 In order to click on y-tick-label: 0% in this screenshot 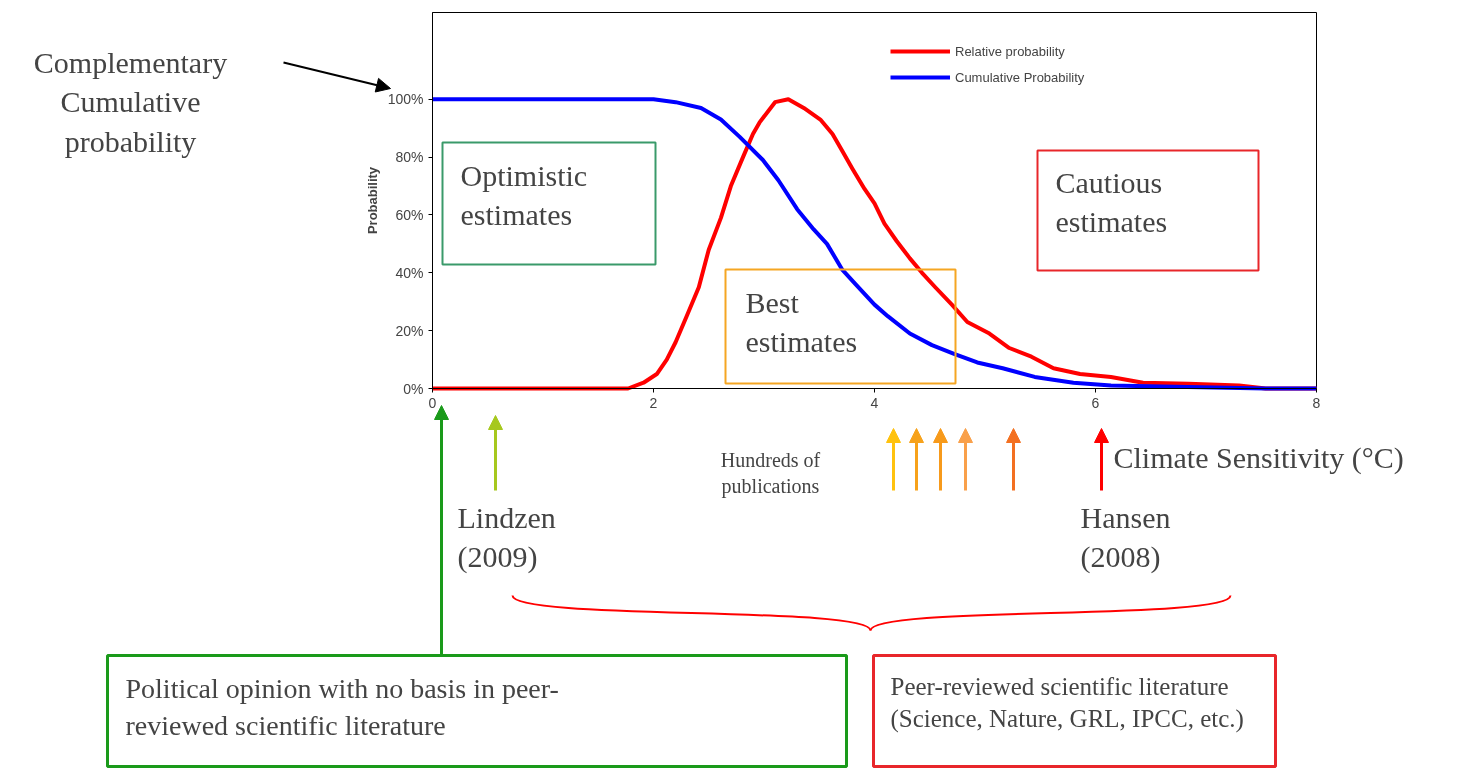, I will do `click(413, 388)`.